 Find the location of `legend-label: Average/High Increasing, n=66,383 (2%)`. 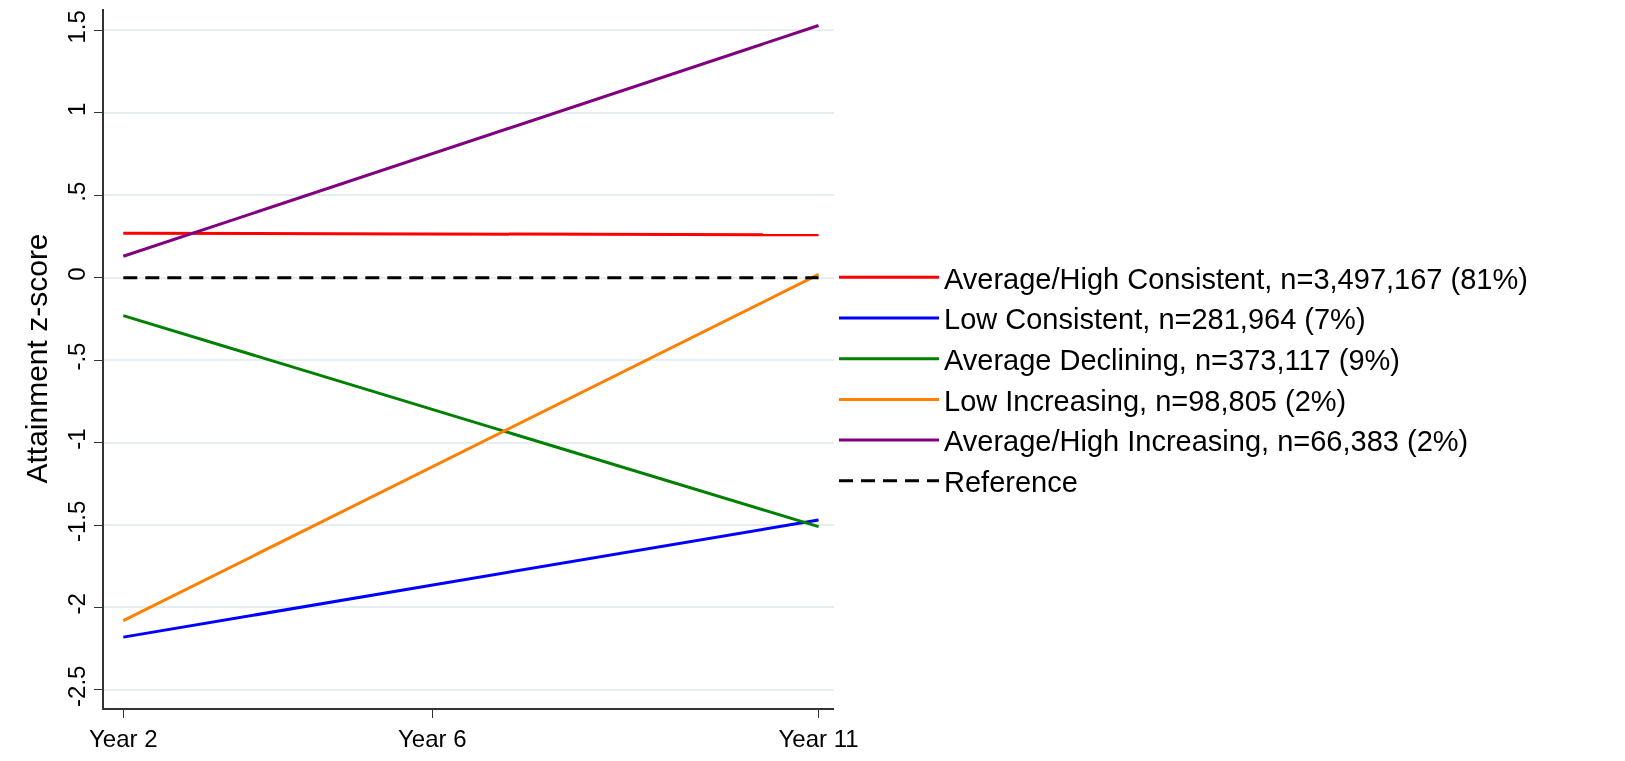

legend-label: Average/High Increasing, n=66,383 (2%) is located at coordinates (1206, 441).